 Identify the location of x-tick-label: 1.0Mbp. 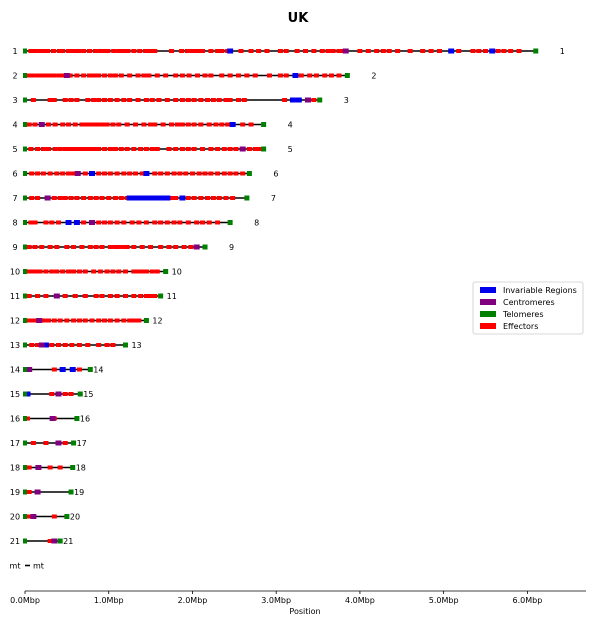
(109, 600).